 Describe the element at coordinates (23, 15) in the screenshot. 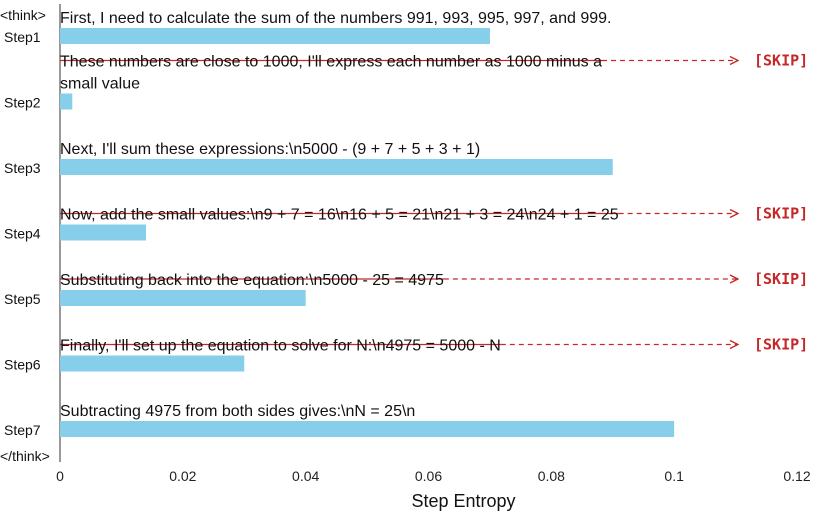

I see `think-start-label: <think>` at that location.